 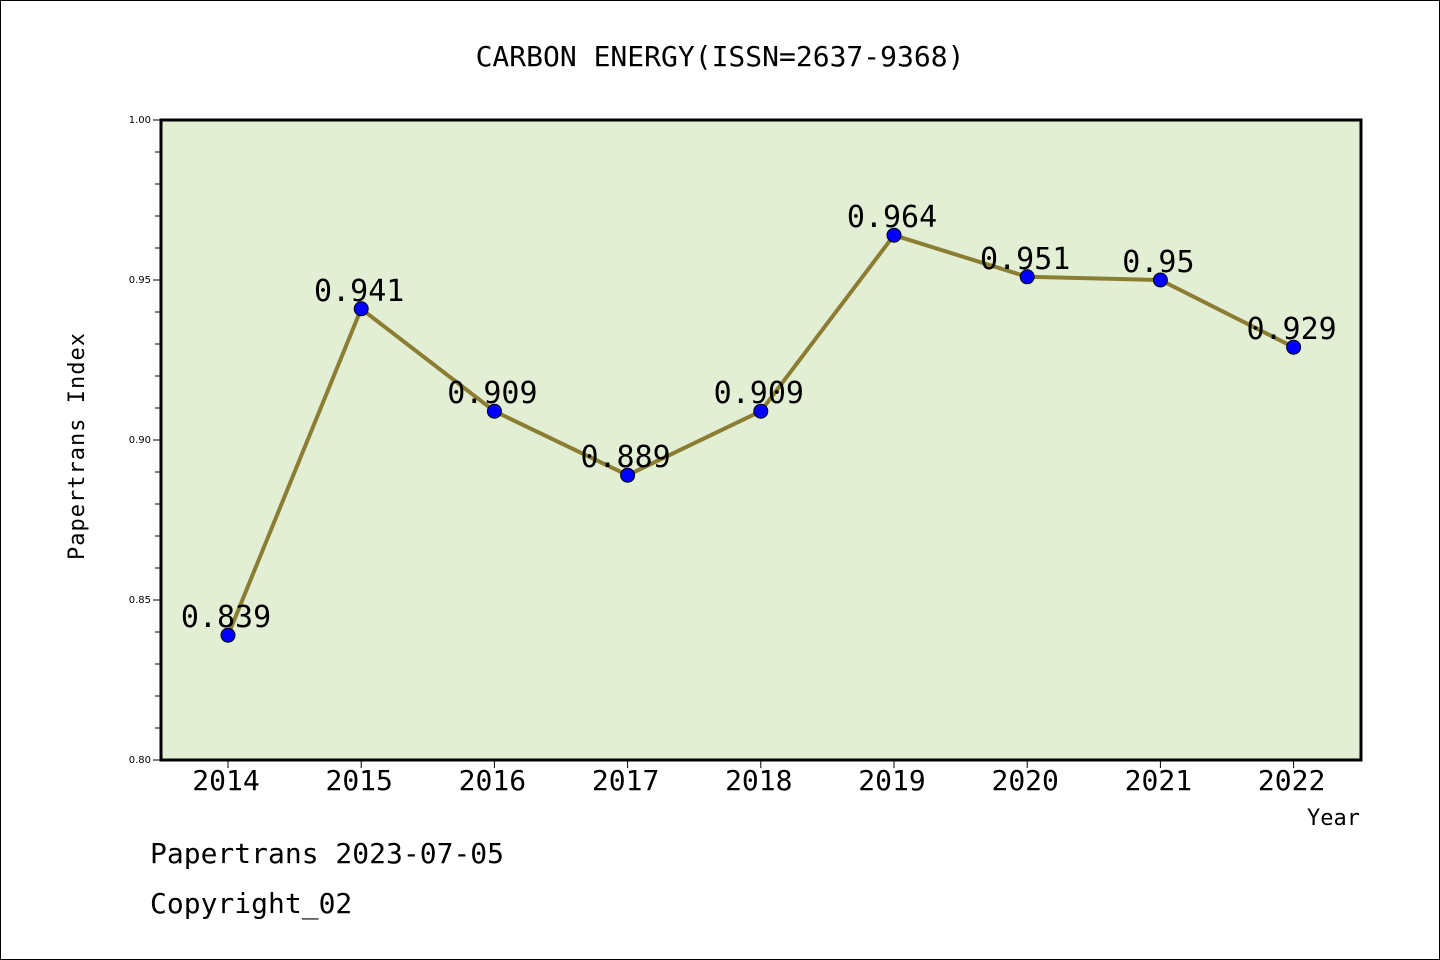 I want to click on data-label: 0.95, so click(x=1158, y=262).